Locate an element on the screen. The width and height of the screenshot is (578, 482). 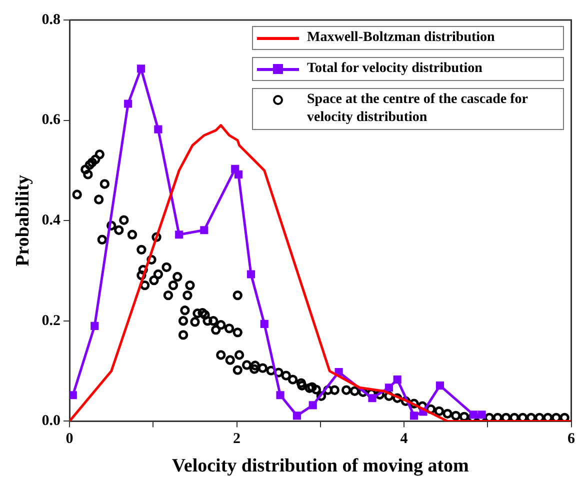
x-tick-label: 0 is located at coordinates (70, 439).